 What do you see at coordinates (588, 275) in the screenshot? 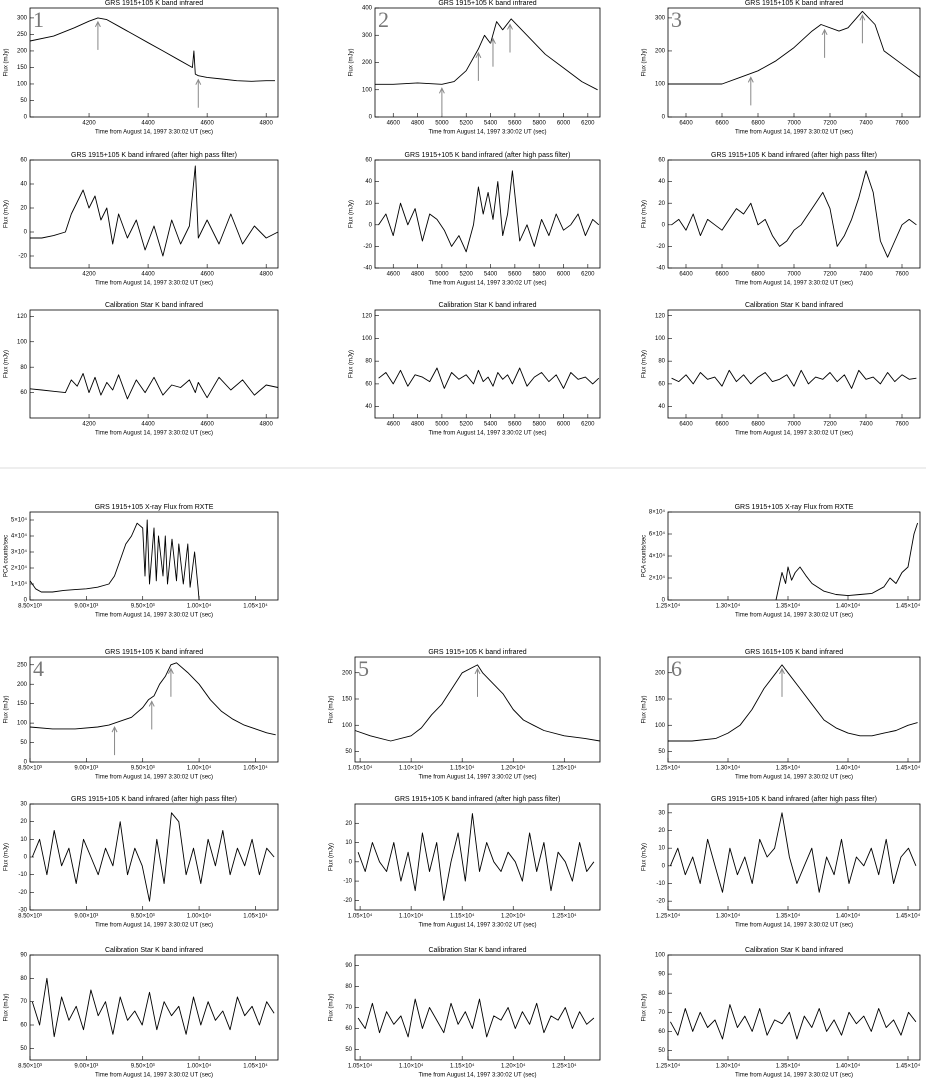
I see `x-tick-label: 6200` at bounding box center [588, 275].